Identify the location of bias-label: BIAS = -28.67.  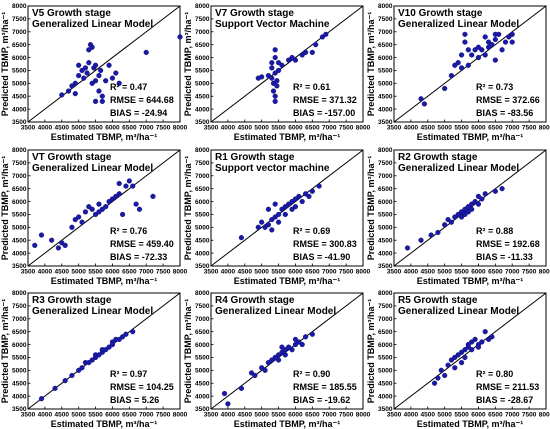
(504, 400).